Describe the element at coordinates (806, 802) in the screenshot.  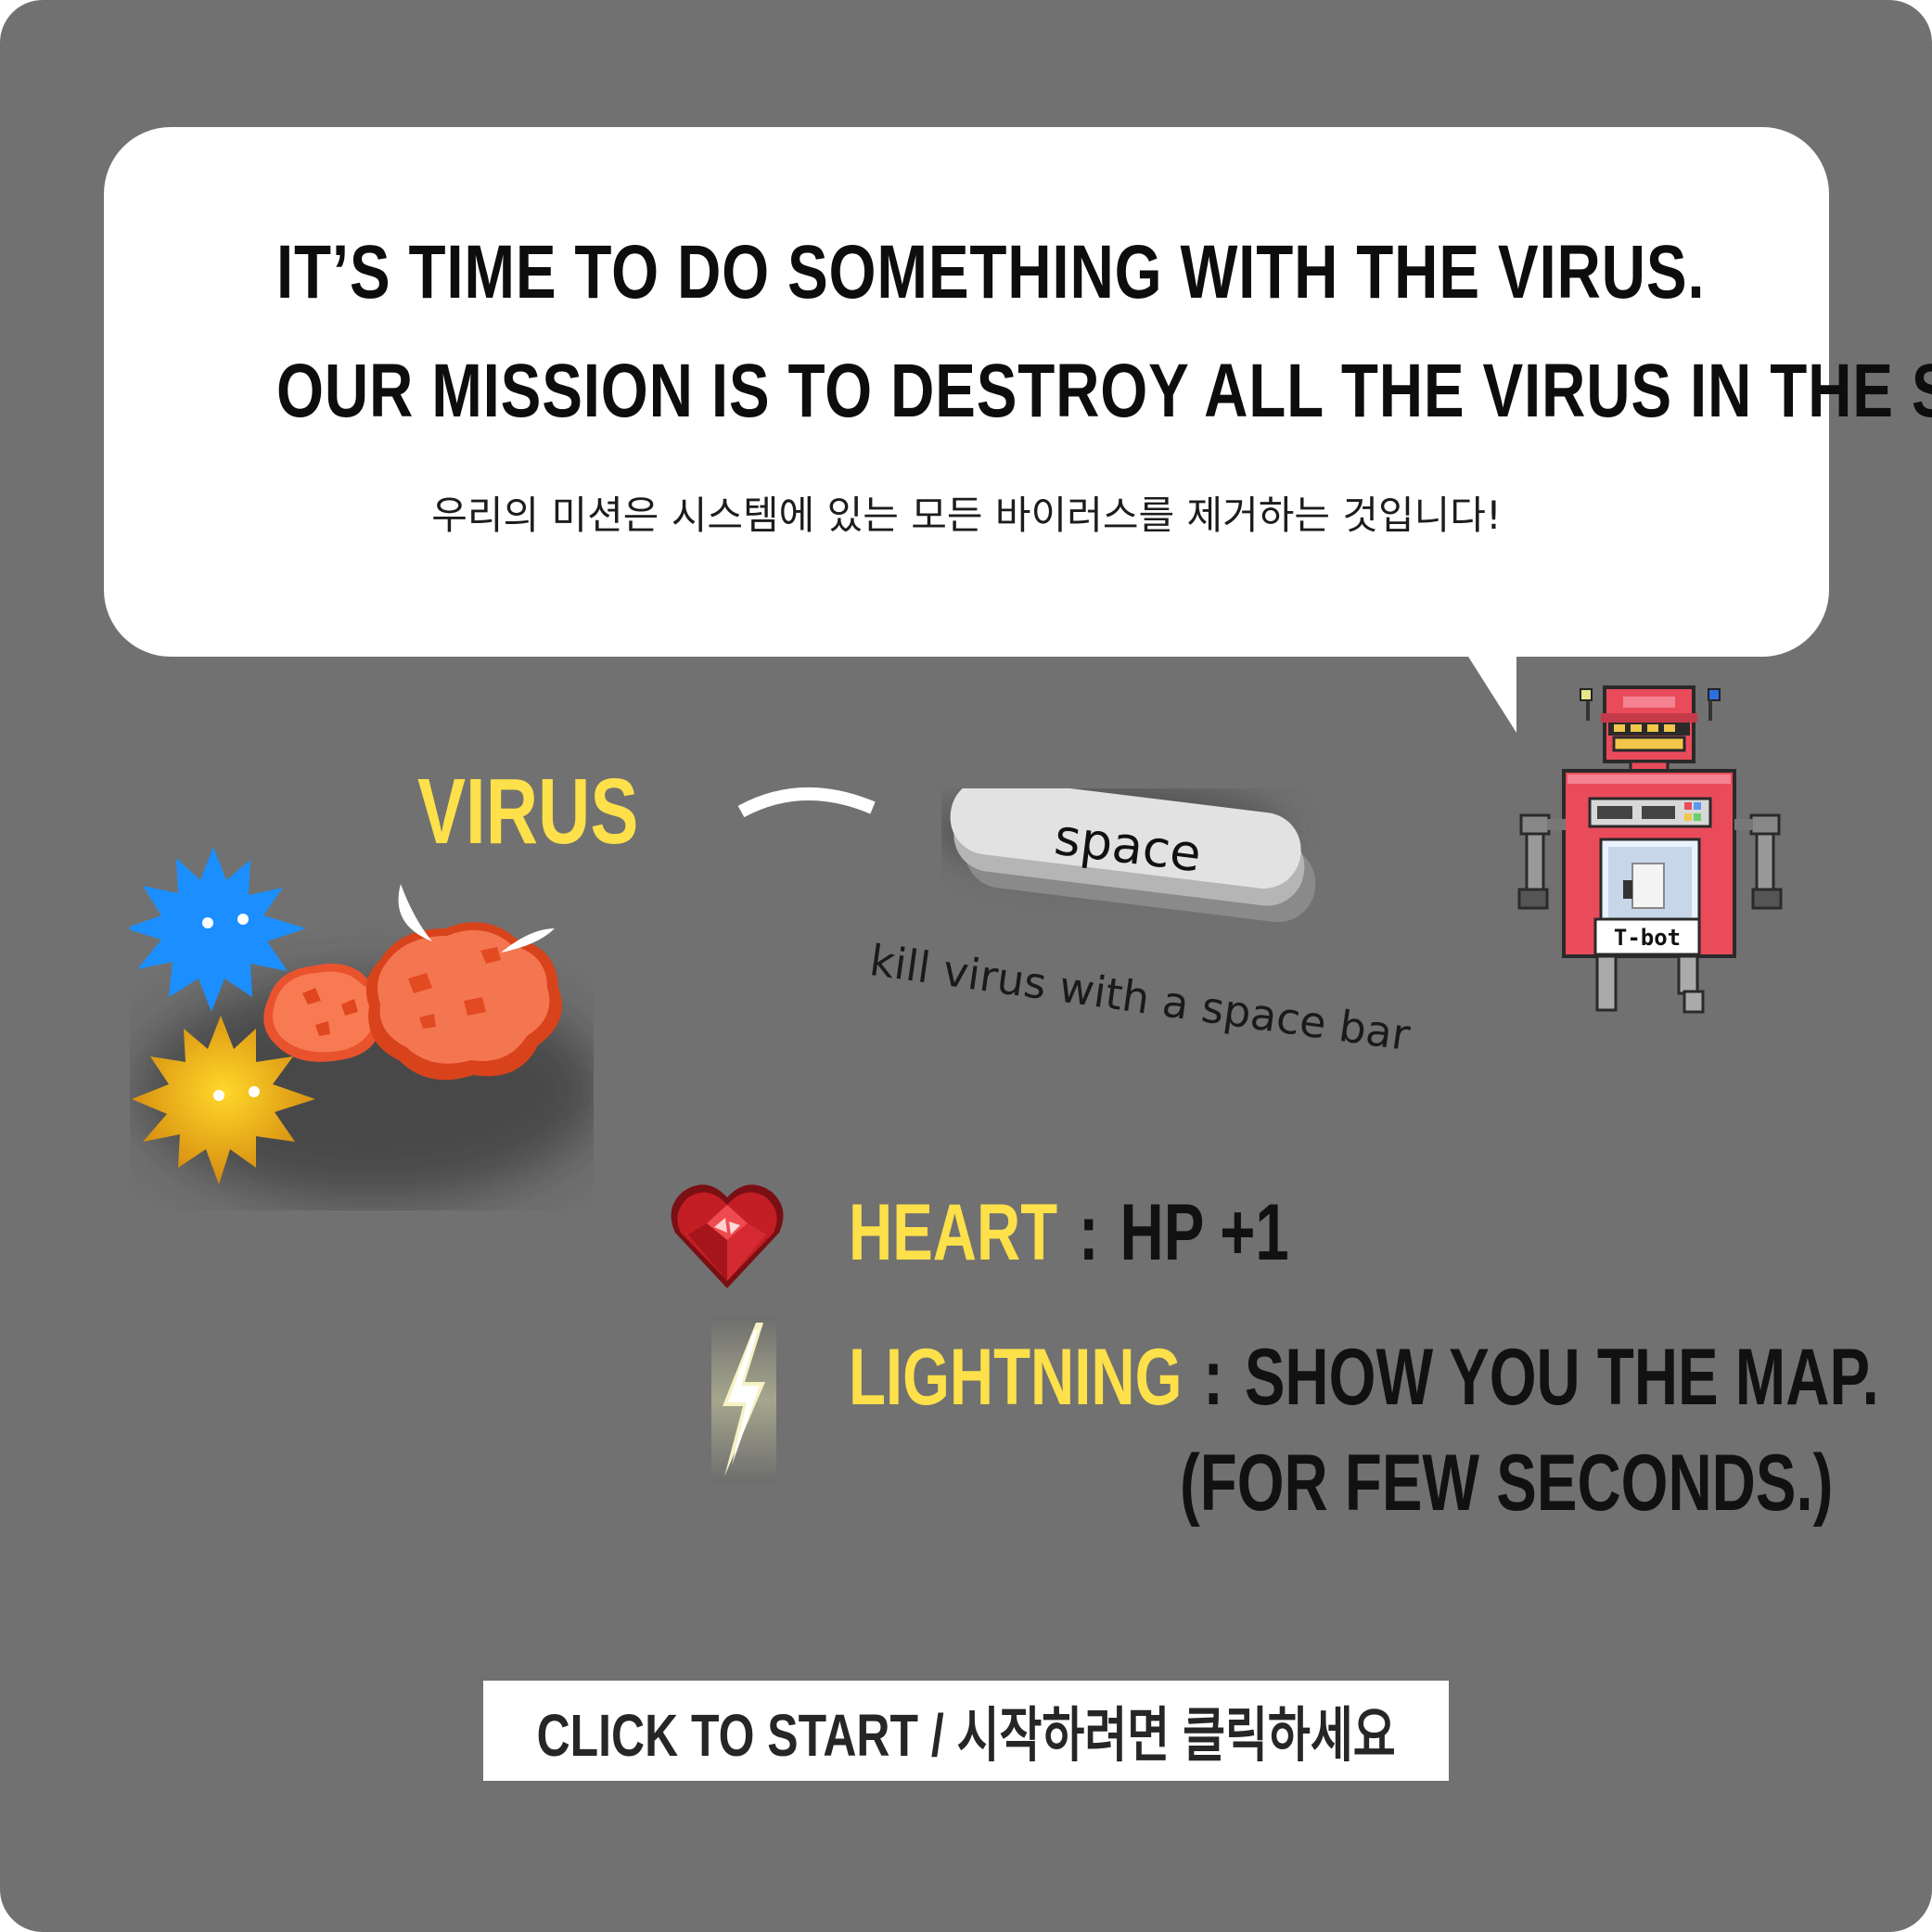
I see `dash-connector` at that location.